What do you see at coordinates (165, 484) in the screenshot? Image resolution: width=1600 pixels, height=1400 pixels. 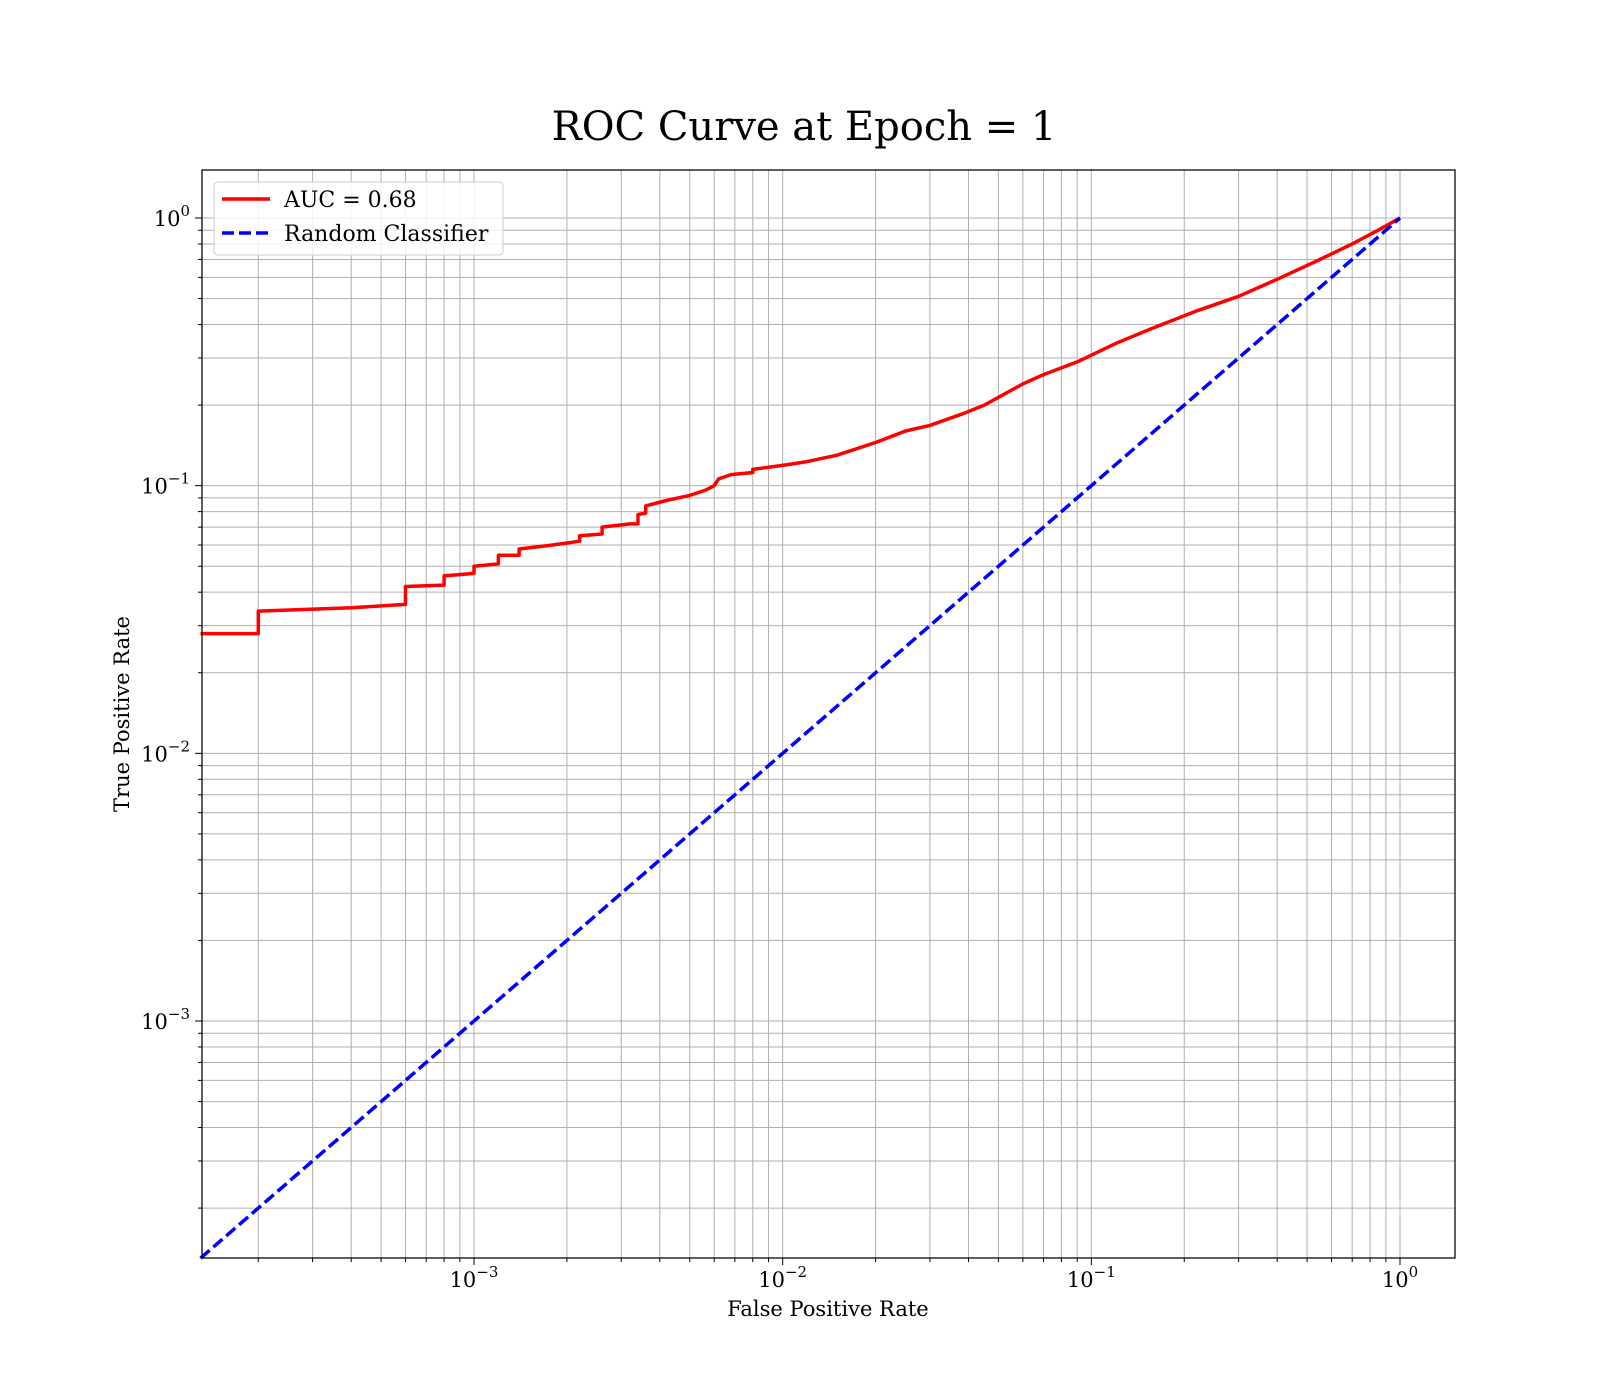 I see `y-tick-label: 10⁻¹` at bounding box center [165, 484].